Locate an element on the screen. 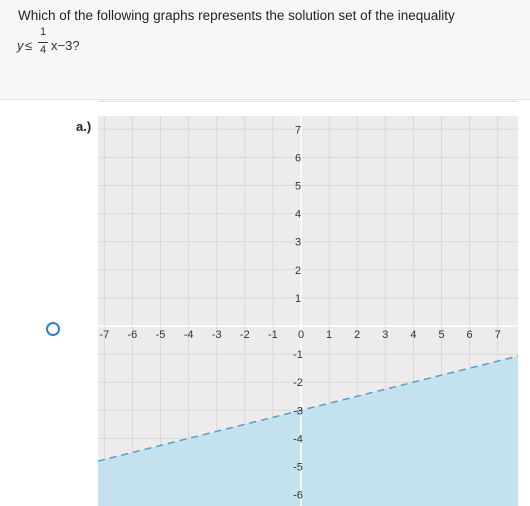 The width and height of the screenshot is (530, 506). x-tick-label: 4 is located at coordinates (413, 335).